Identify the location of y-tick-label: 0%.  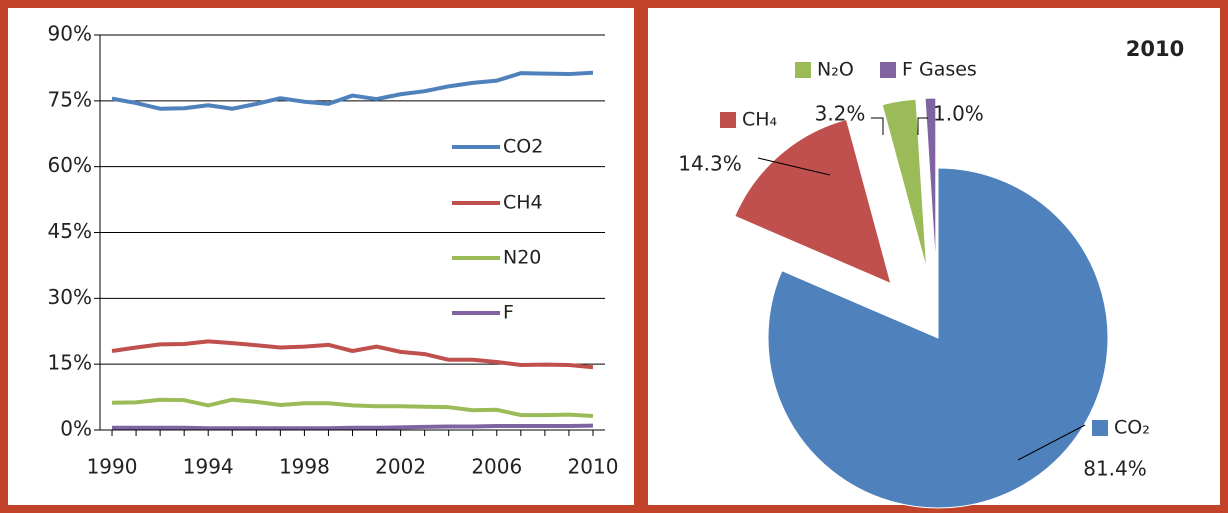
(76, 429).